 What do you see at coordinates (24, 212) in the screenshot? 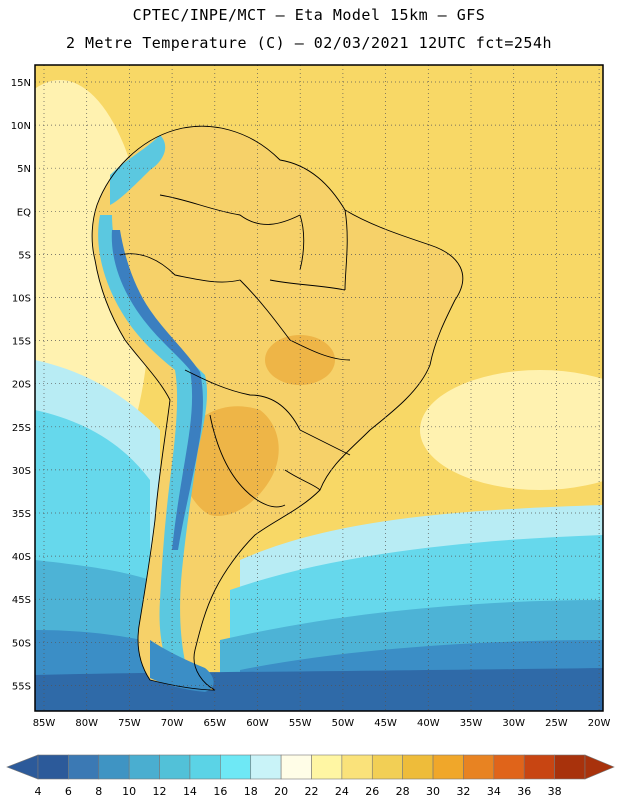
I see `lat-label: EQ` at bounding box center [24, 212].